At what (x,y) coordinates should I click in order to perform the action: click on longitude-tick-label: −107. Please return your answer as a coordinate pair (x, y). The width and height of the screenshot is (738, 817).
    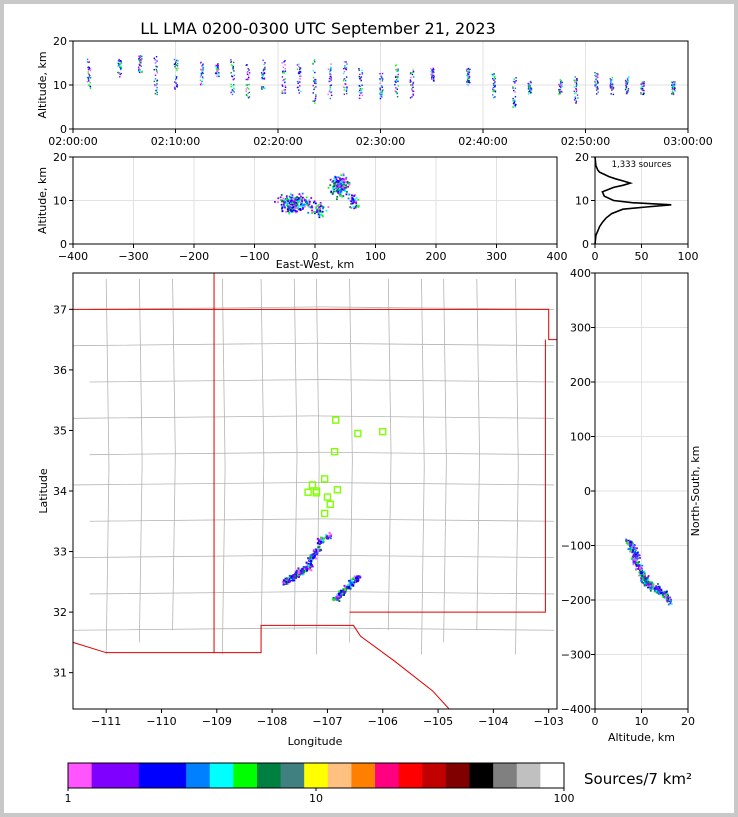
    Looking at the image, I should click on (327, 721).